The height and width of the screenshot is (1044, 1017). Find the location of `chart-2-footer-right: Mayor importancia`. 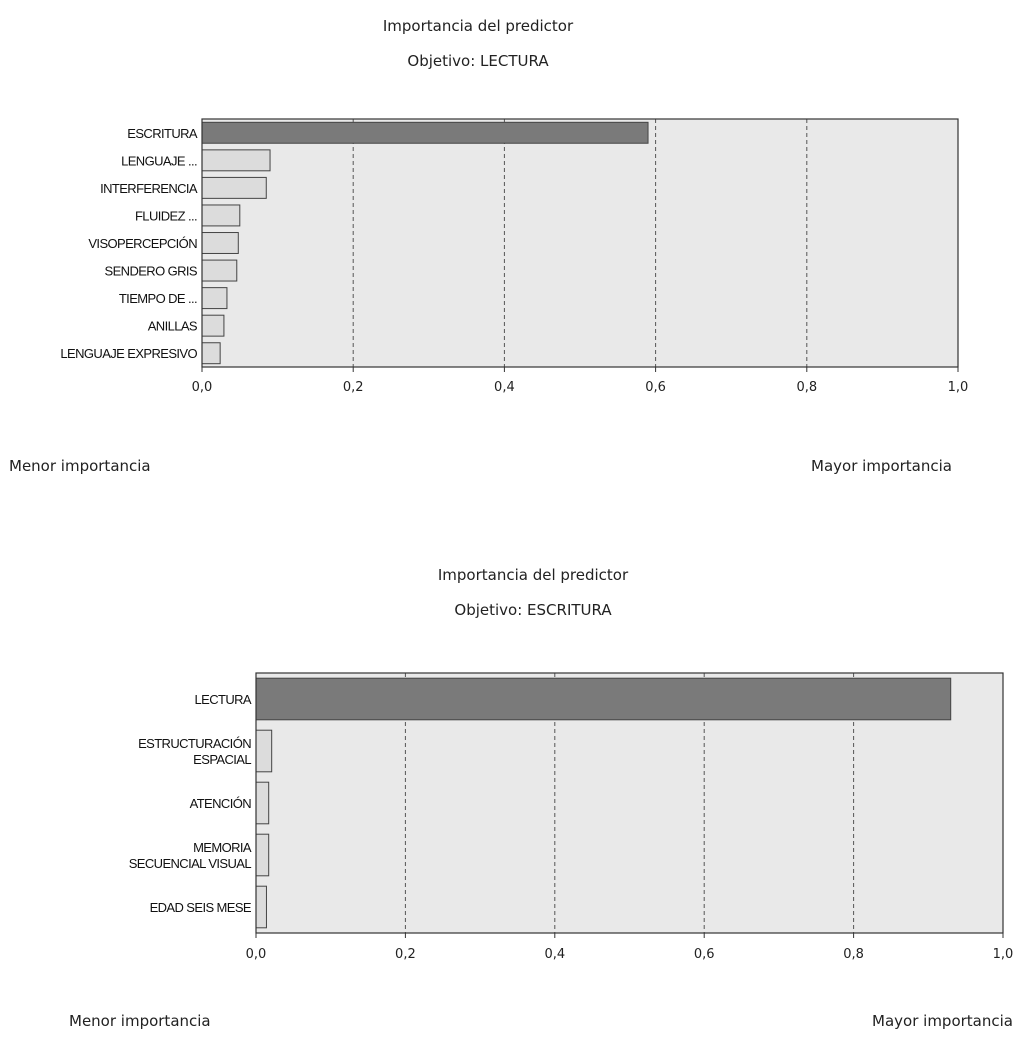

chart-2-footer-right: Mayor importancia is located at coordinates (942, 1021).